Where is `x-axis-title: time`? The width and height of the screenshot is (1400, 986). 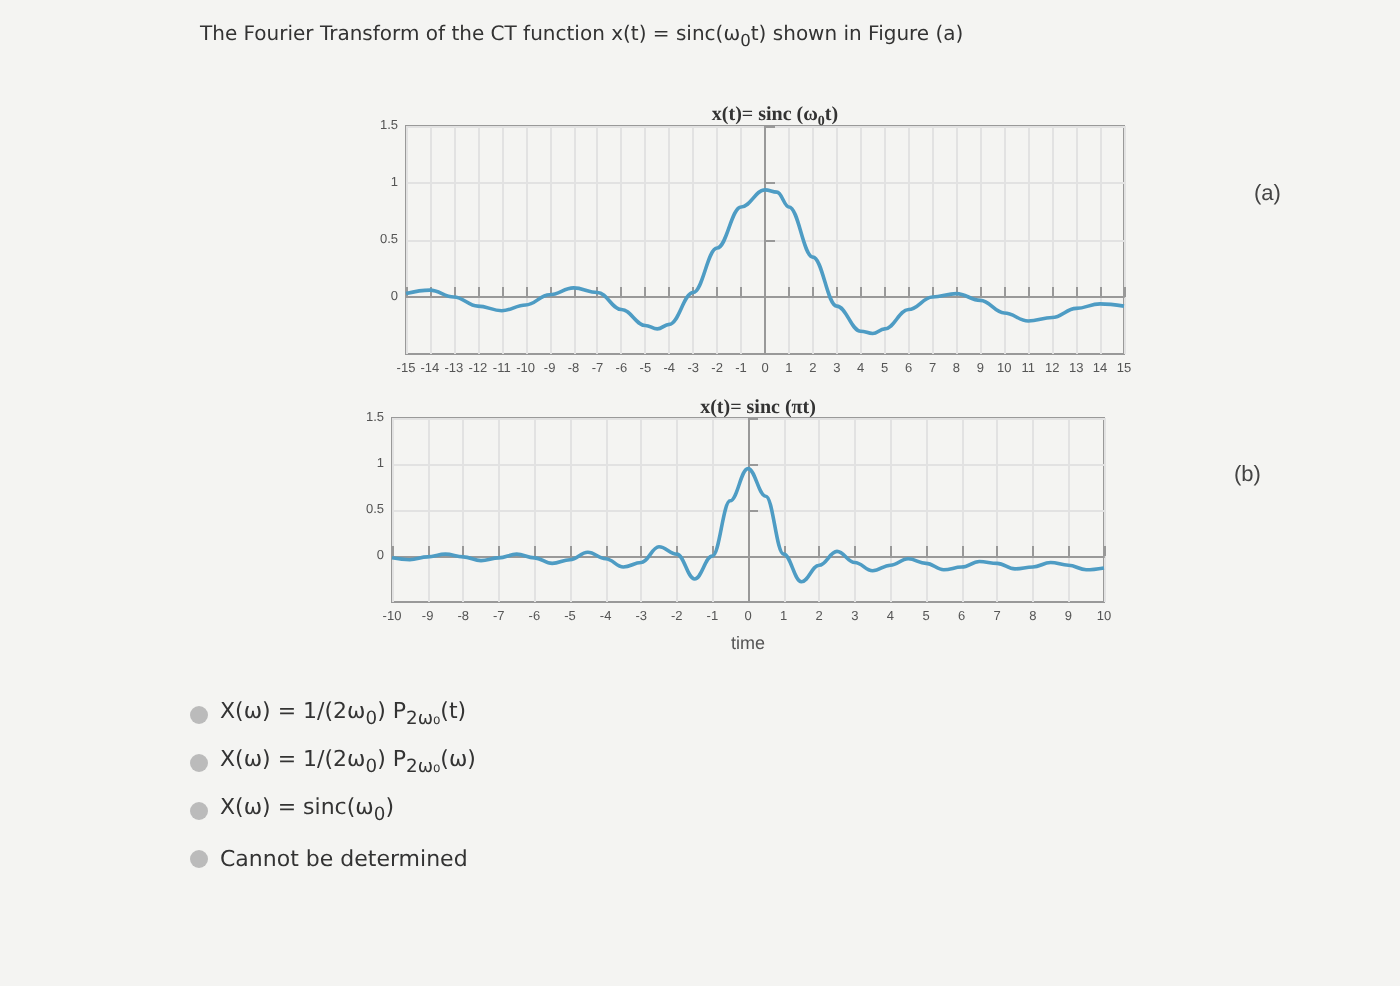 x-axis-title: time is located at coordinates (748, 642).